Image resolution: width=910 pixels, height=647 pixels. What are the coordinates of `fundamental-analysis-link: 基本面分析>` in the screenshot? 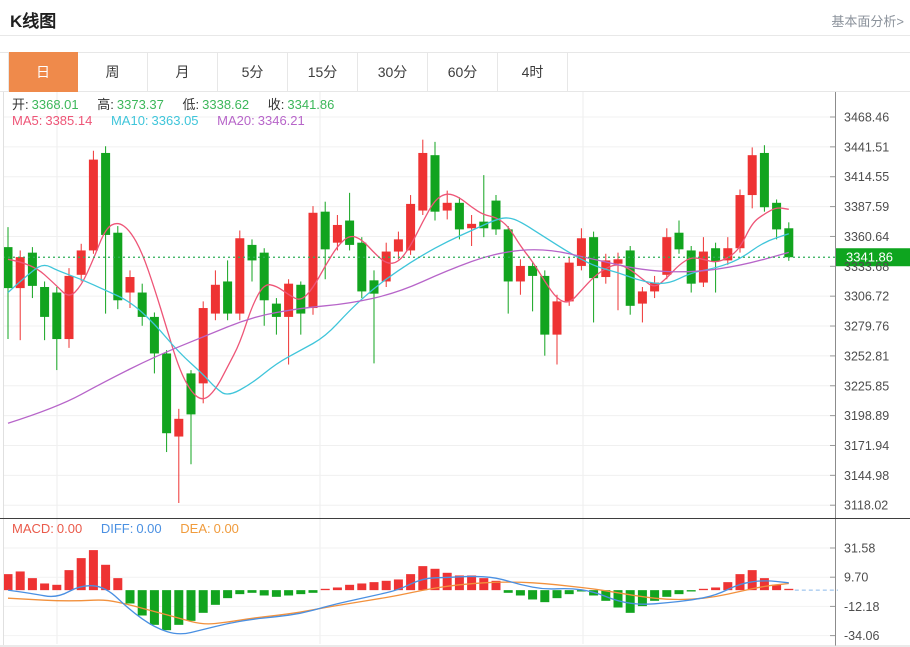 It's located at (867, 21).